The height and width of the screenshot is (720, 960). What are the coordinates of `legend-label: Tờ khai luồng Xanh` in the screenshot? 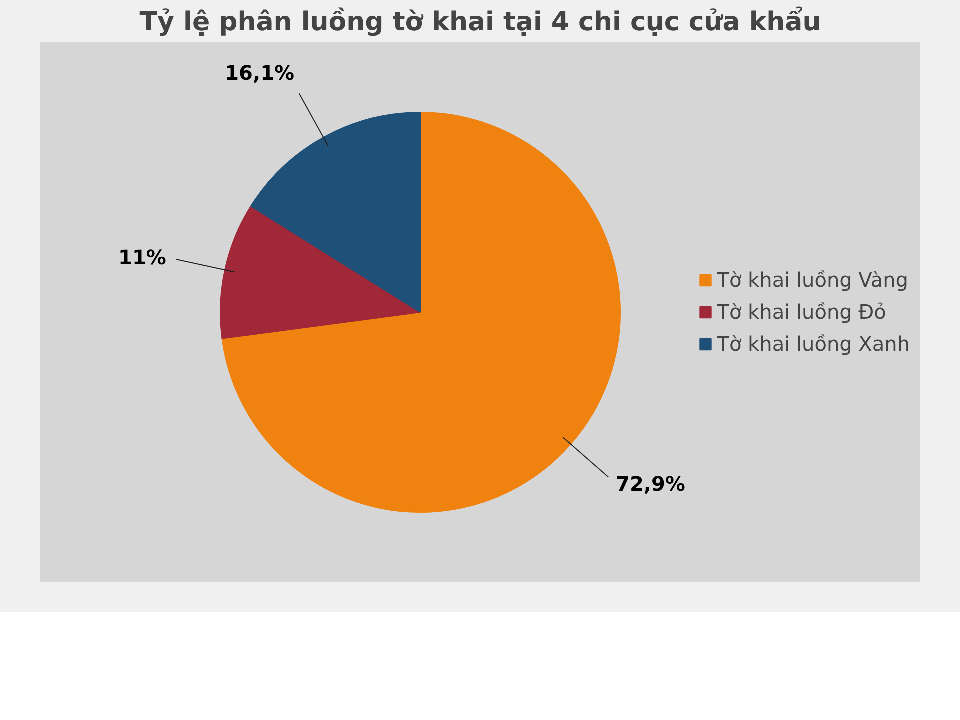 It's located at (813, 344).